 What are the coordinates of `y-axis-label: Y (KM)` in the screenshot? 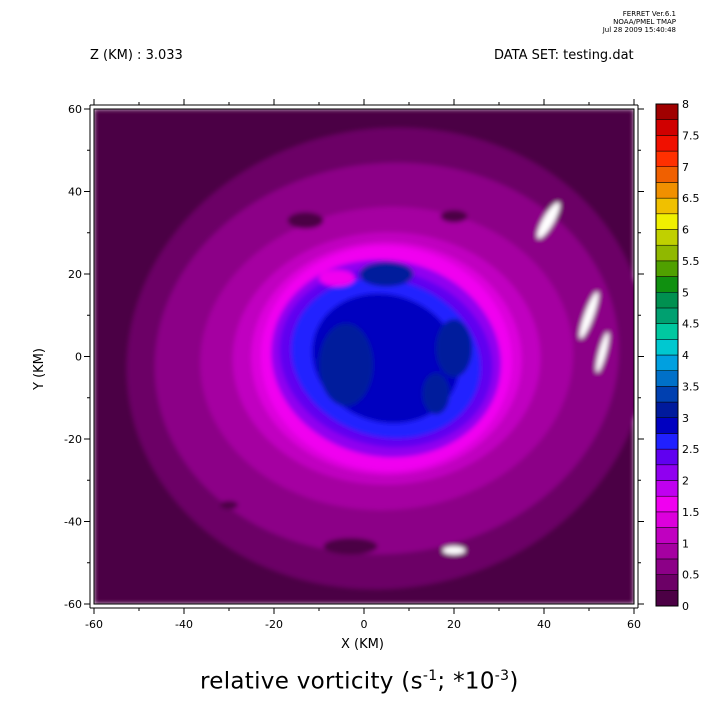 It's located at (39, 369).